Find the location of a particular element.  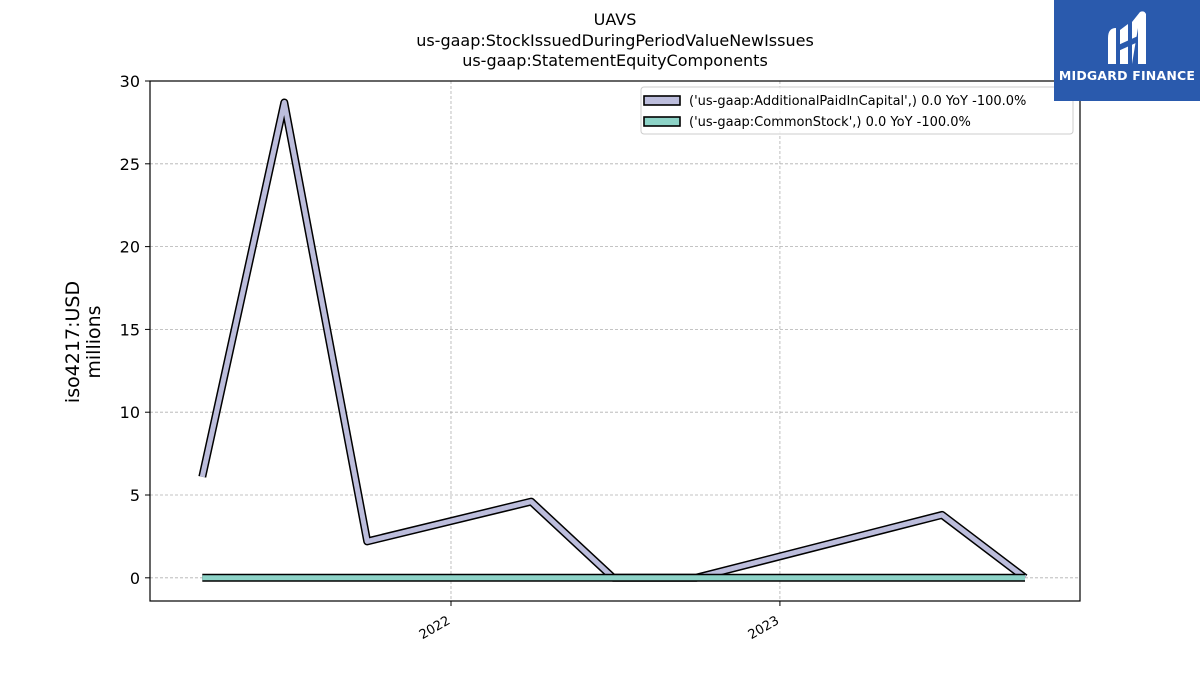

midgard-finance-logo: MIDGARD FINANCE is located at coordinates (1127, 50).